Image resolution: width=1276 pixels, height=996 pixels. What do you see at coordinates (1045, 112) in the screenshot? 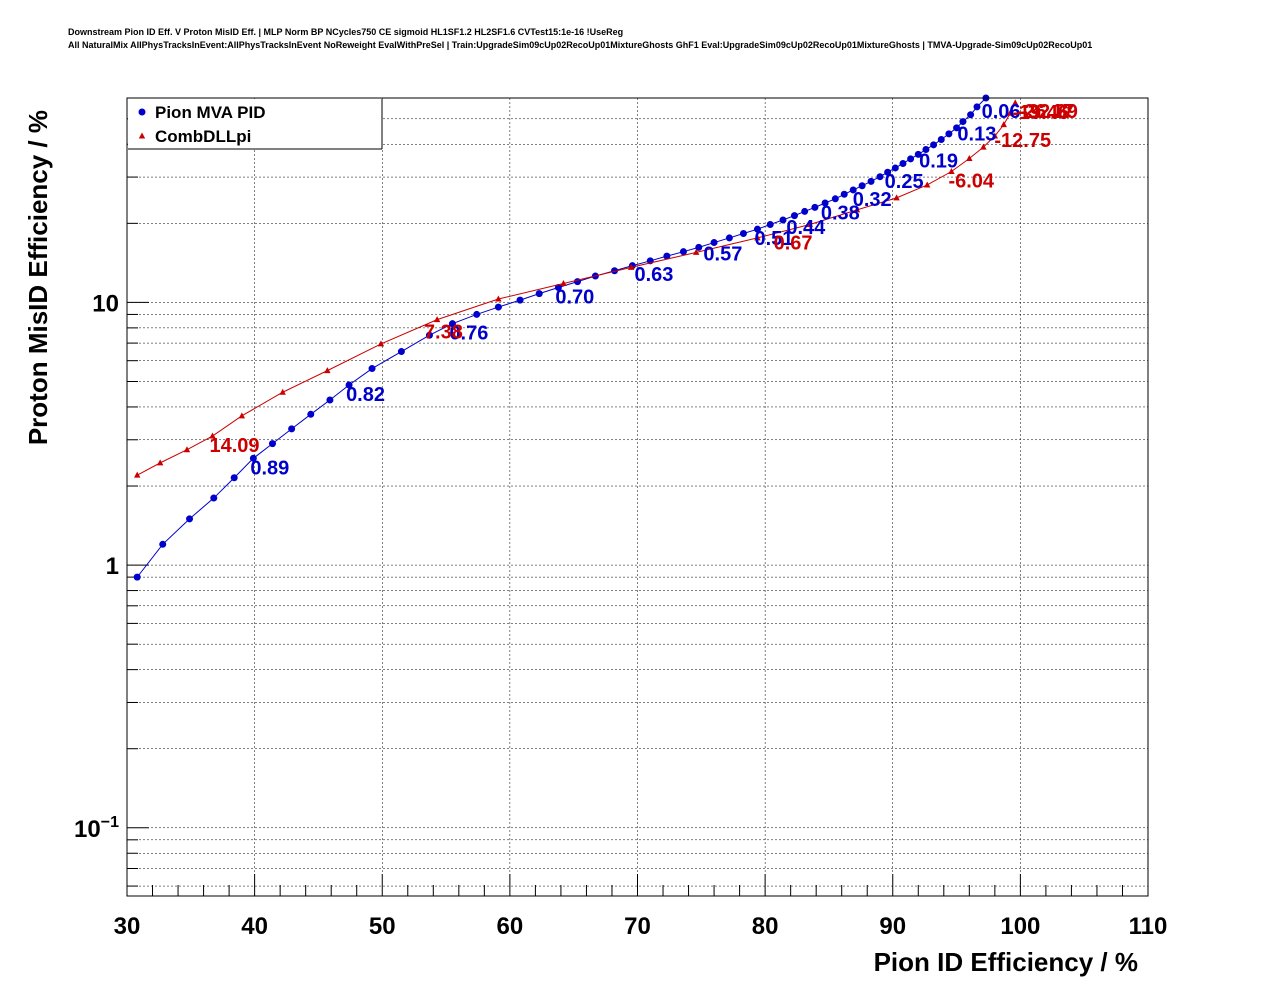
I see `point-label: -26.17` at bounding box center [1045, 112].